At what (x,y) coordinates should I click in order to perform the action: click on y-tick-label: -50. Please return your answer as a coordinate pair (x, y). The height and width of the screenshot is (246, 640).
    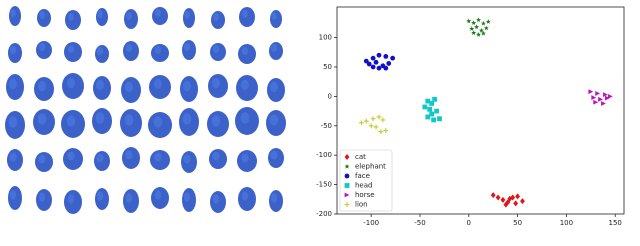
    Looking at the image, I should click on (326, 126).